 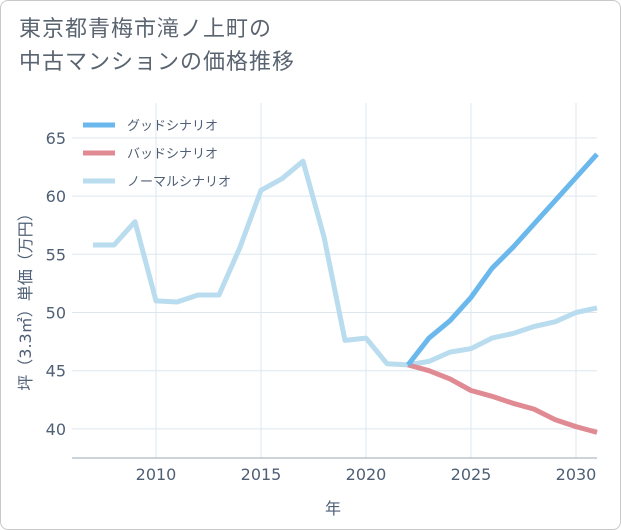 I want to click on y-tick-labels: 40 45 50 55 60 65, so click(x=56, y=284).